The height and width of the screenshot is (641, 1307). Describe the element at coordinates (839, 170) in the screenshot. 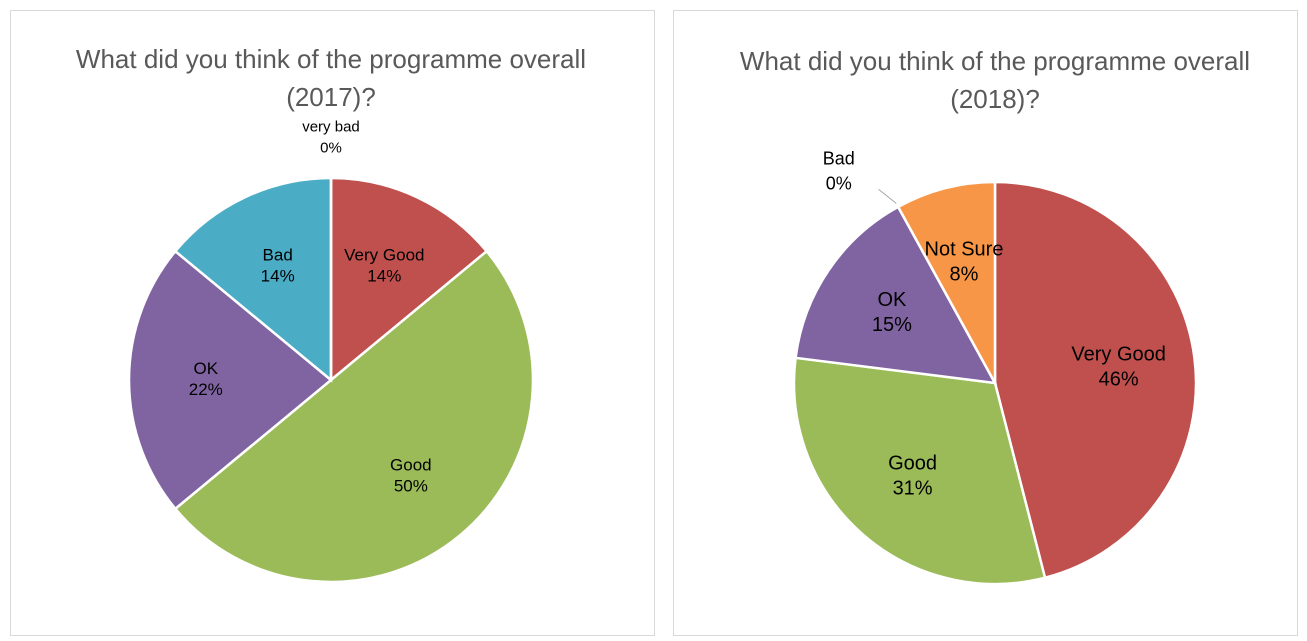

I see `data-label: Bad 0%` at that location.